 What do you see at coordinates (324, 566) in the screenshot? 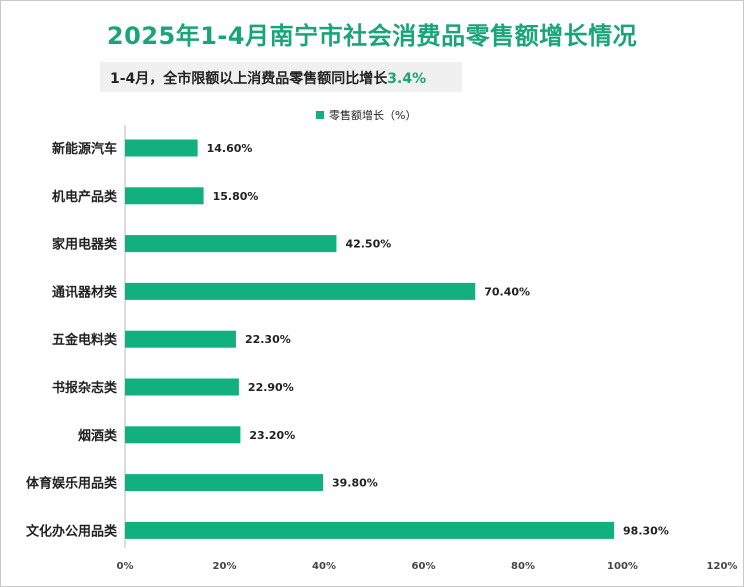
I see `x-tick-label: 40%` at bounding box center [324, 566].